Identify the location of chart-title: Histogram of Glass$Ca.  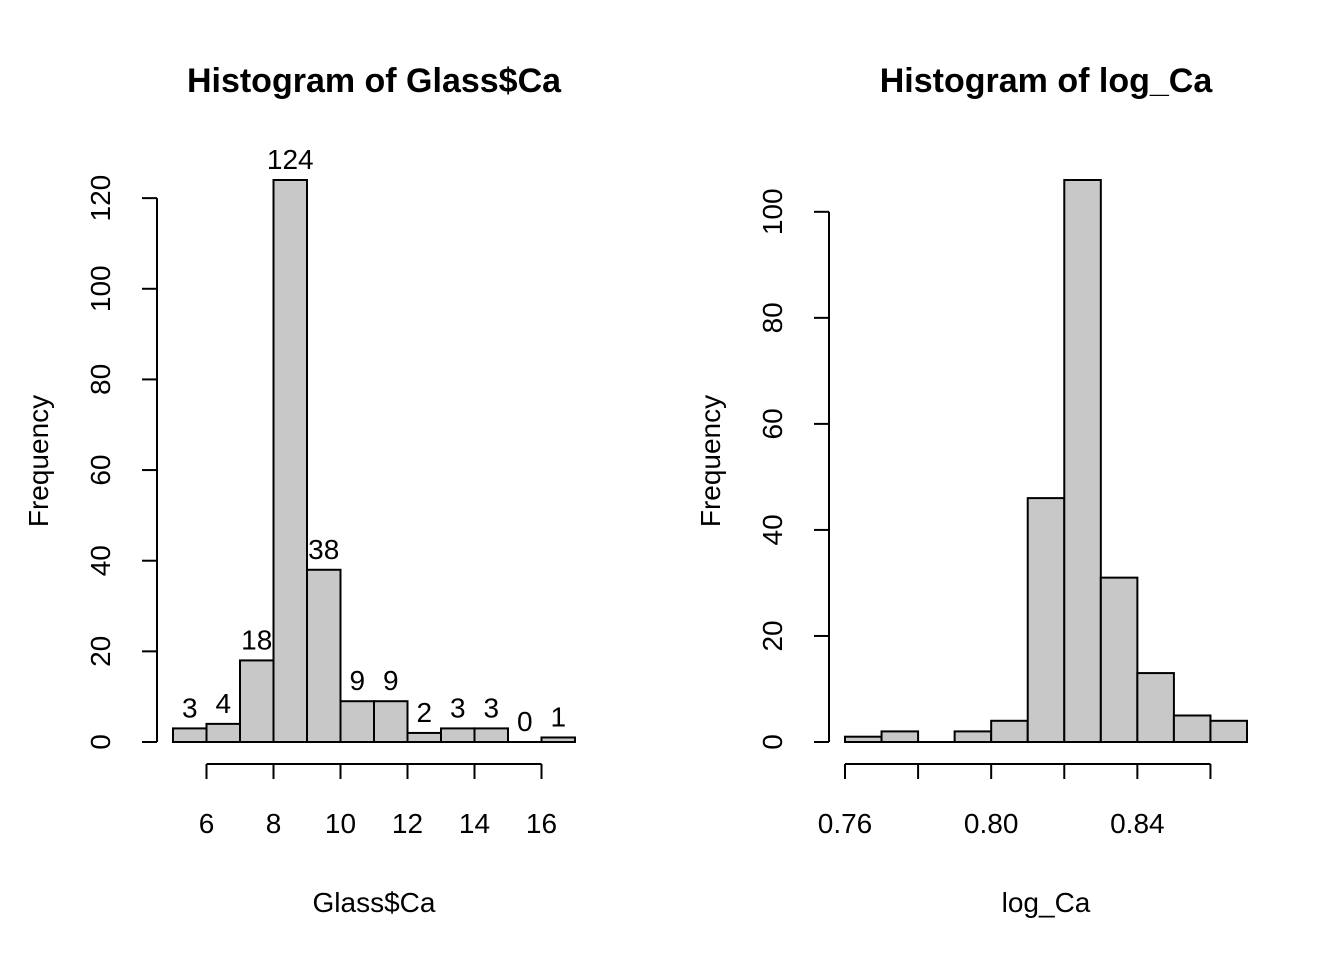
(374, 81).